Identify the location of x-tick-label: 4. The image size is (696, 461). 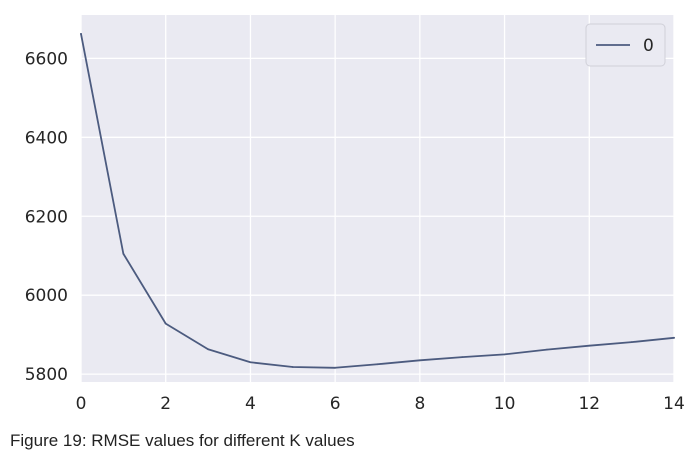
(250, 404).